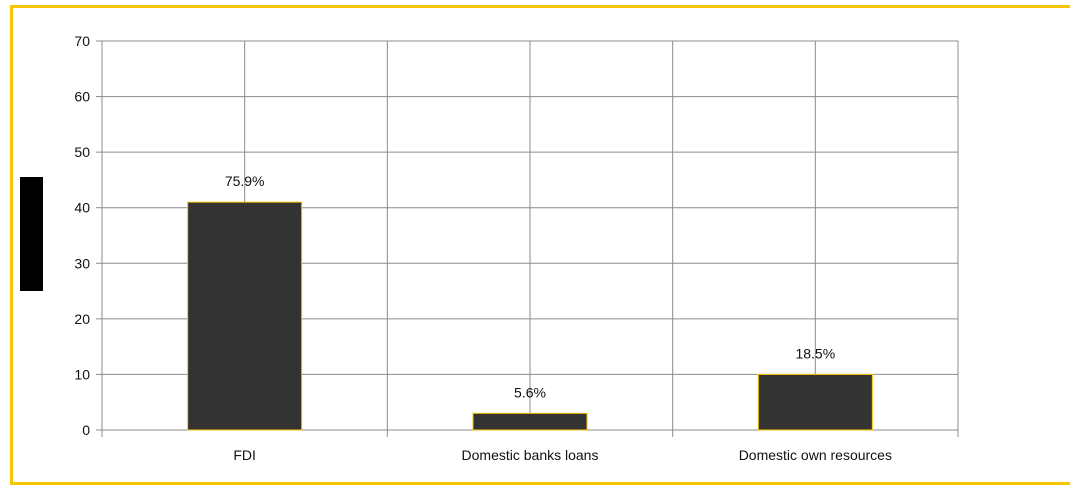 Image resolution: width=1070 pixels, height=485 pixels. I want to click on y-axis-label-block, so click(31, 234).